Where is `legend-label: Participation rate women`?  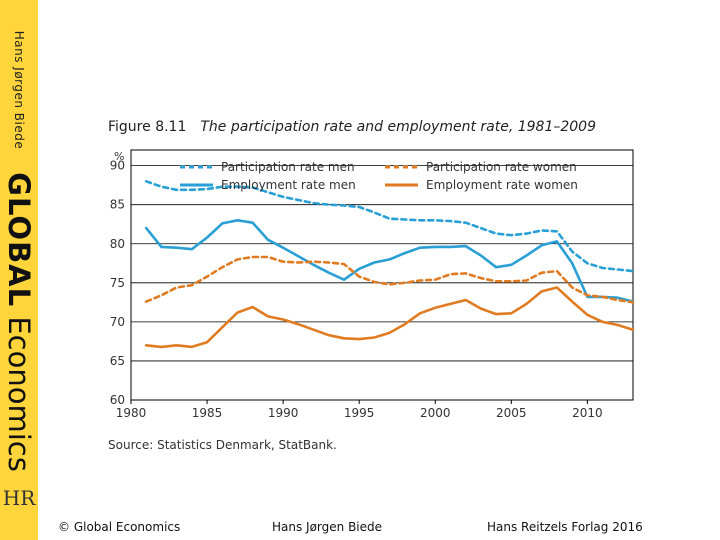 legend-label: Participation rate women is located at coordinates (501, 167).